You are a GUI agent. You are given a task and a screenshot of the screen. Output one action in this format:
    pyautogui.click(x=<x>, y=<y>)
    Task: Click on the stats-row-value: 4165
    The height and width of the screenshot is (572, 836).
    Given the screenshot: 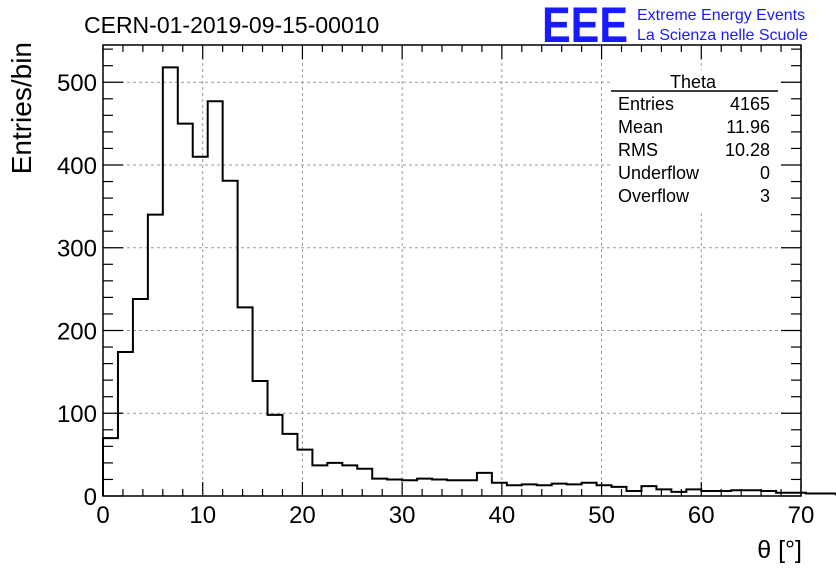 What is the action you would take?
    pyautogui.click(x=750, y=104)
    